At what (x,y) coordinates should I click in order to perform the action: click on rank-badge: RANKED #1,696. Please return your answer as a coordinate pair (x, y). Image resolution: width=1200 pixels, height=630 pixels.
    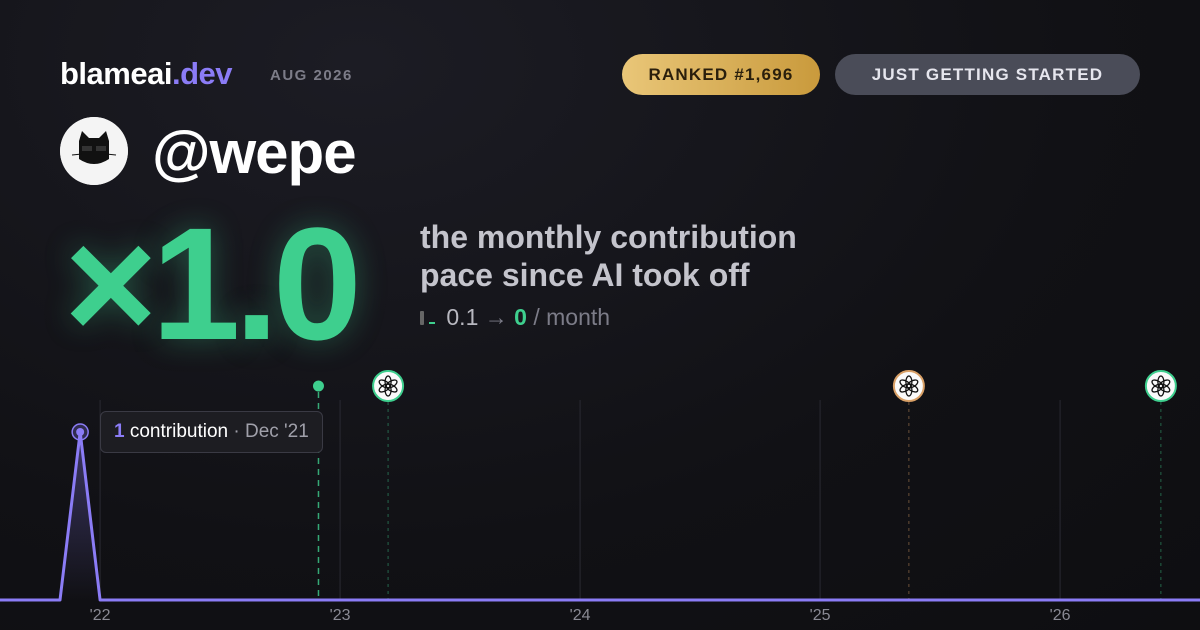
    Looking at the image, I should click on (721, 74).